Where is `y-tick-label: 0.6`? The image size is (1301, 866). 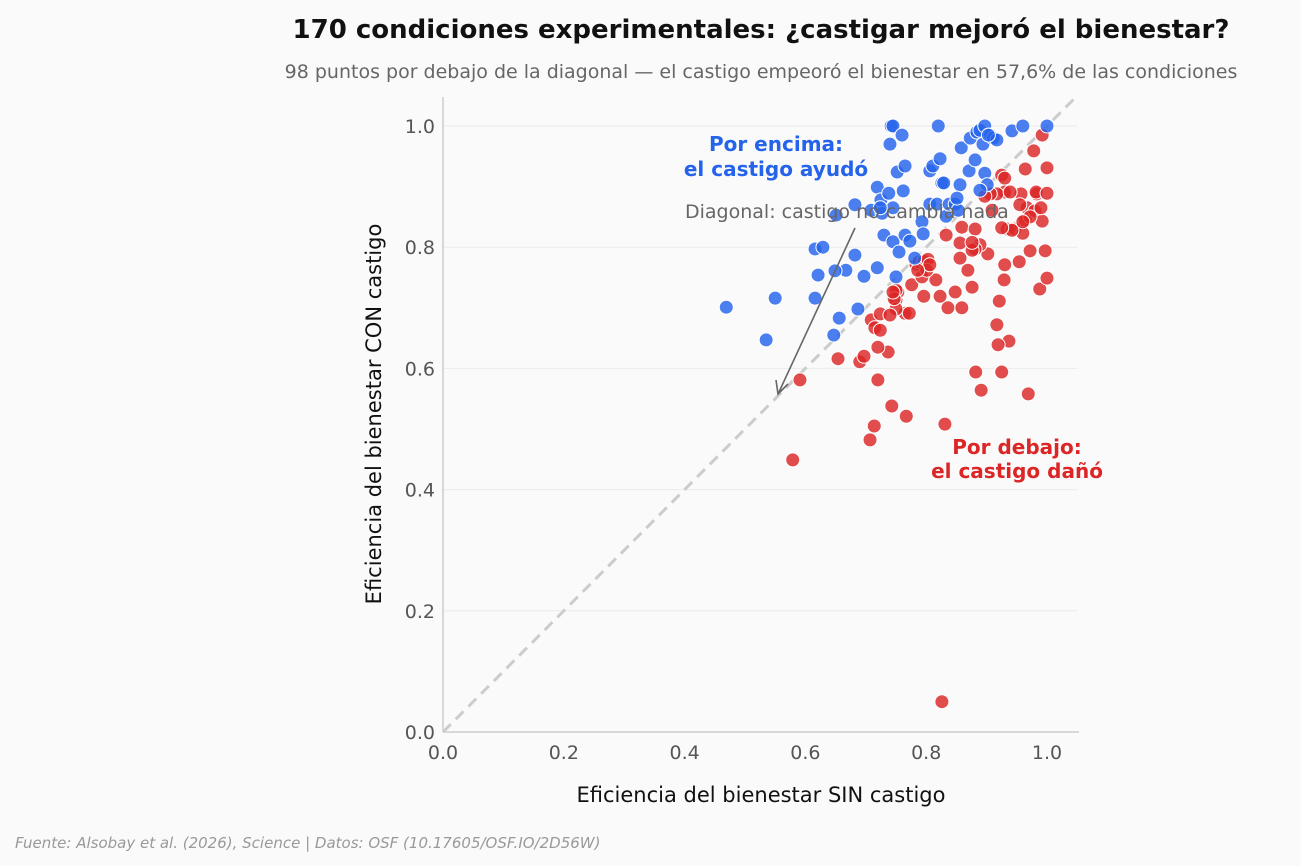 y-tick-label: 0.6 is located at coordinates (420, 369).